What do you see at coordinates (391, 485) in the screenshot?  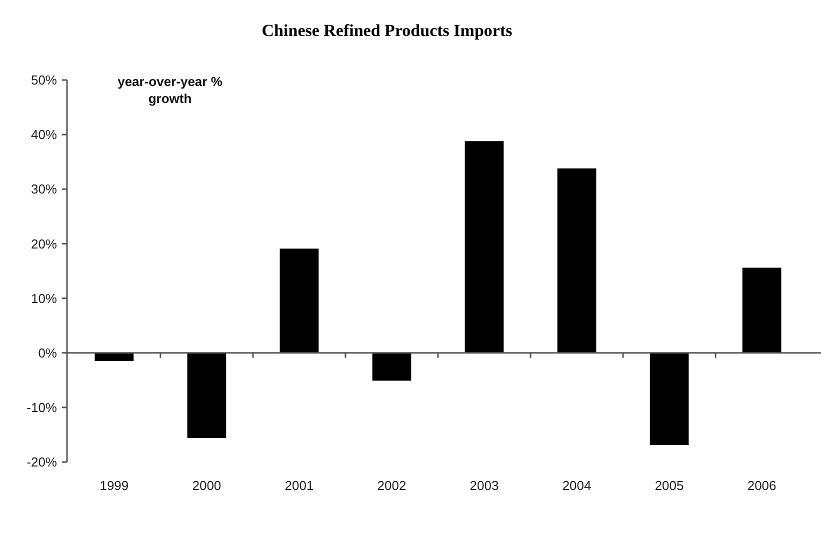 I see `x-tick-label: 2002` at bounding box center [391, 485].